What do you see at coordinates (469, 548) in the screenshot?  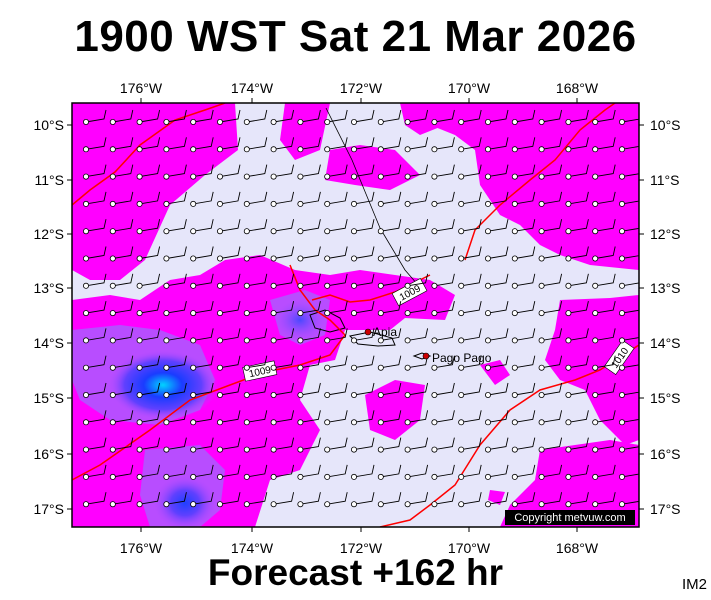 I see `lon-bottom-3: 170°W` at bounding box center [469, 548].